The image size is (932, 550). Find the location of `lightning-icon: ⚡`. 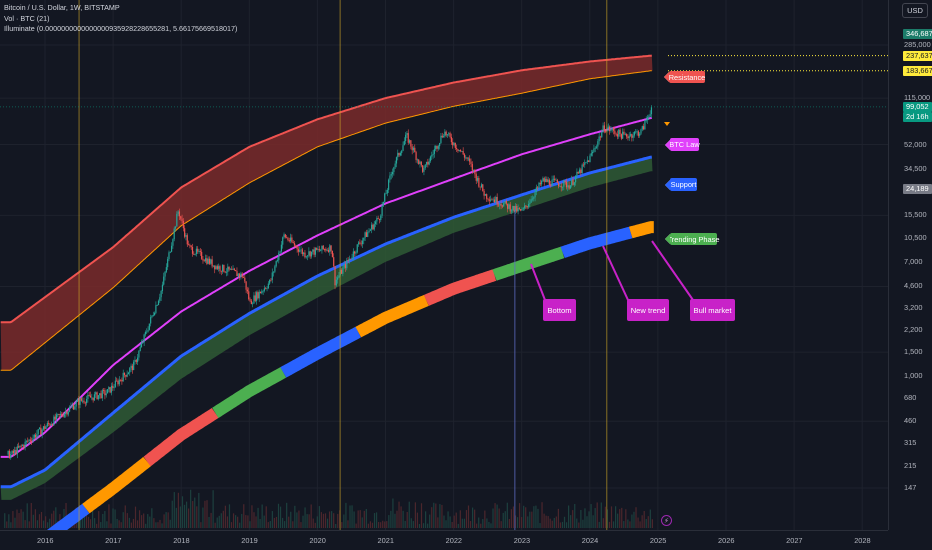

lightning-icon: ⚡ is located at coordinates (666, 520).